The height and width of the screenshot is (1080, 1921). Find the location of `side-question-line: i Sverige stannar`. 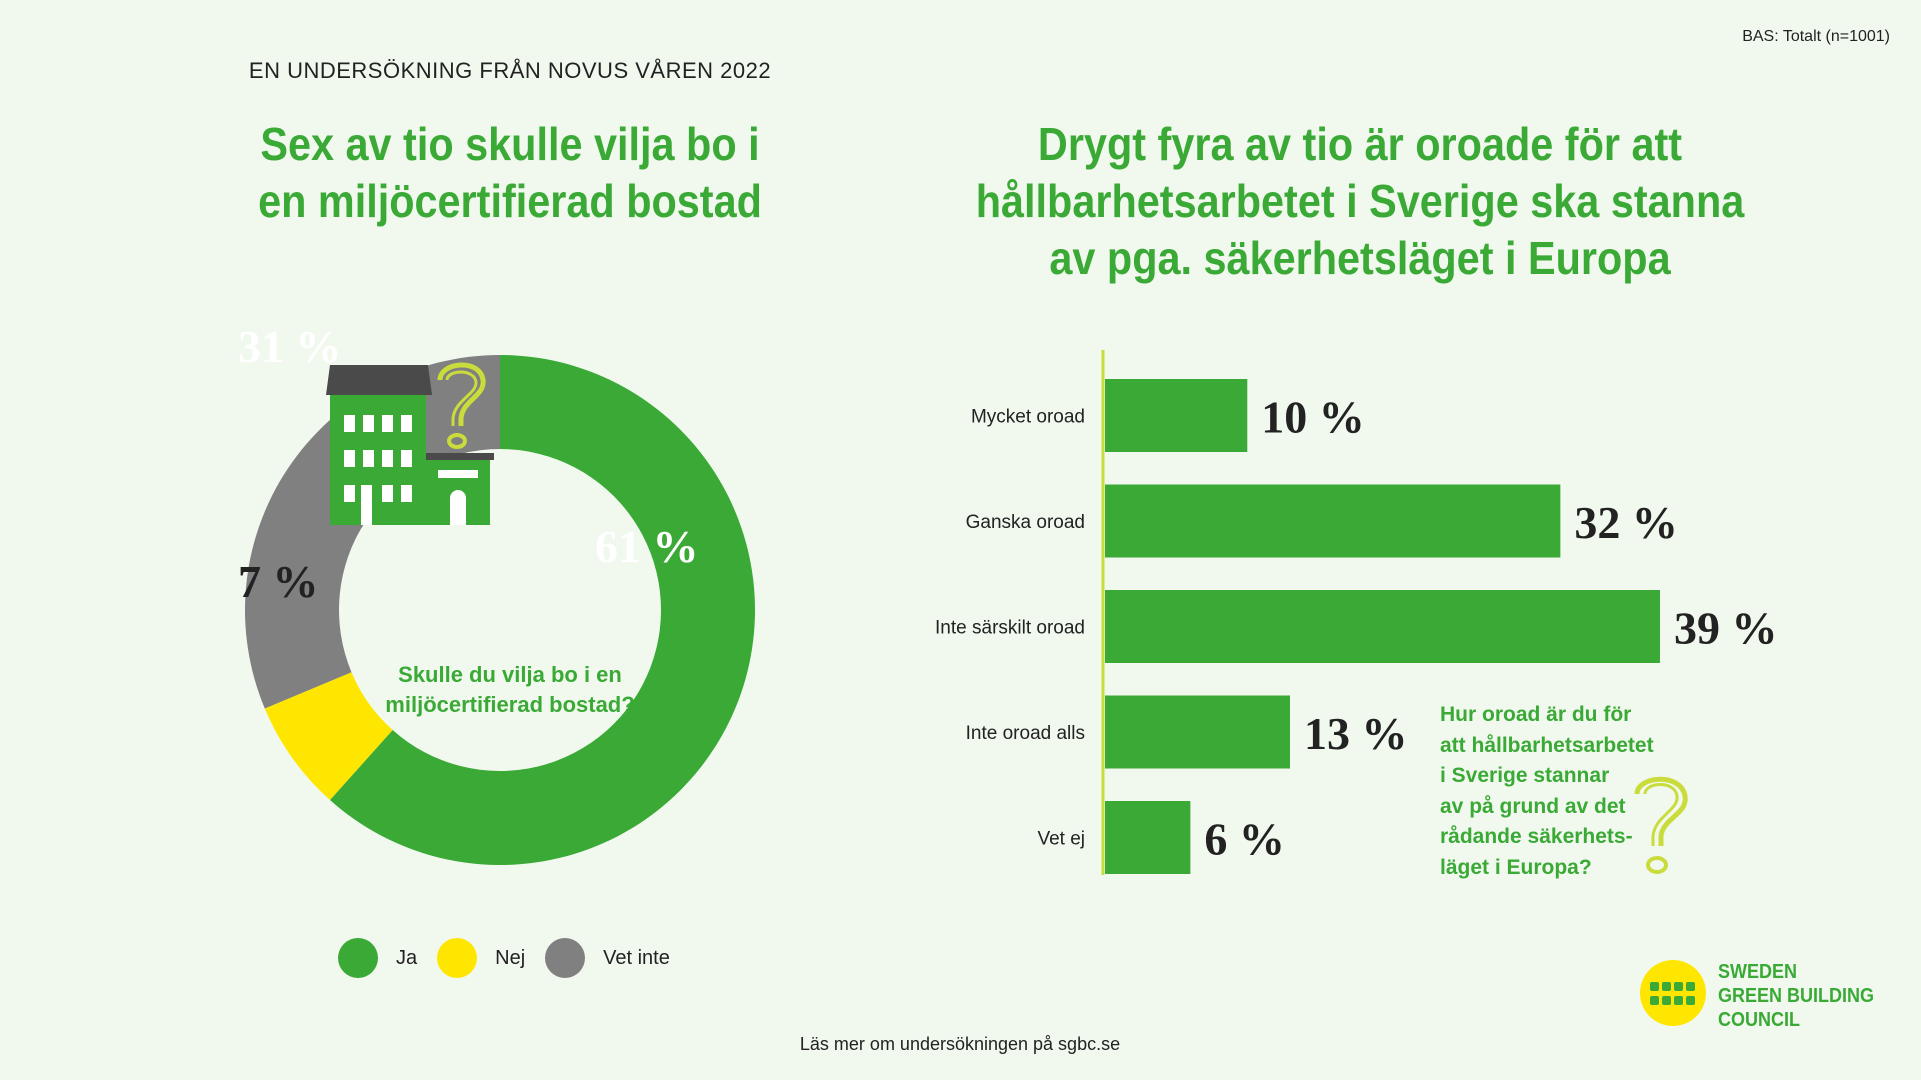

side-question-line: i Sverige stannar is located at coordinates (1525, 775).